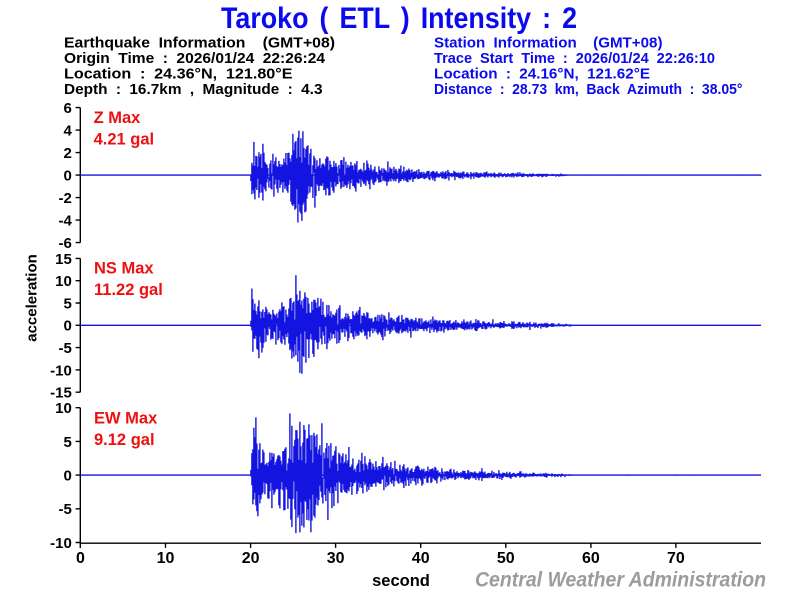  I want to click on svg-text: 60, so click(591, 558).